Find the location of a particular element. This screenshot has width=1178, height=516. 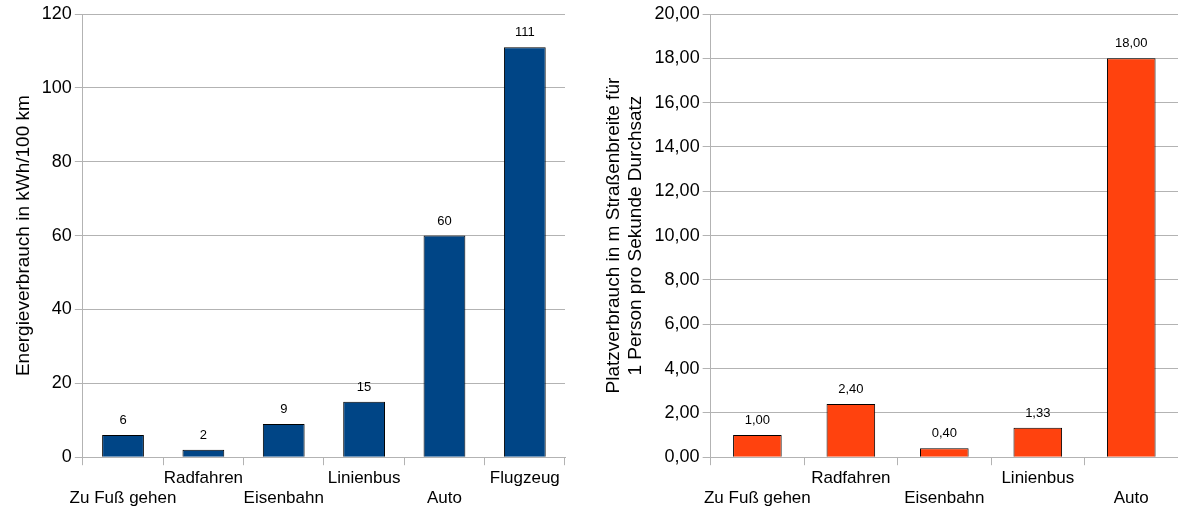

y-tick-label: 12,00 is located at coordinates (677, 190).